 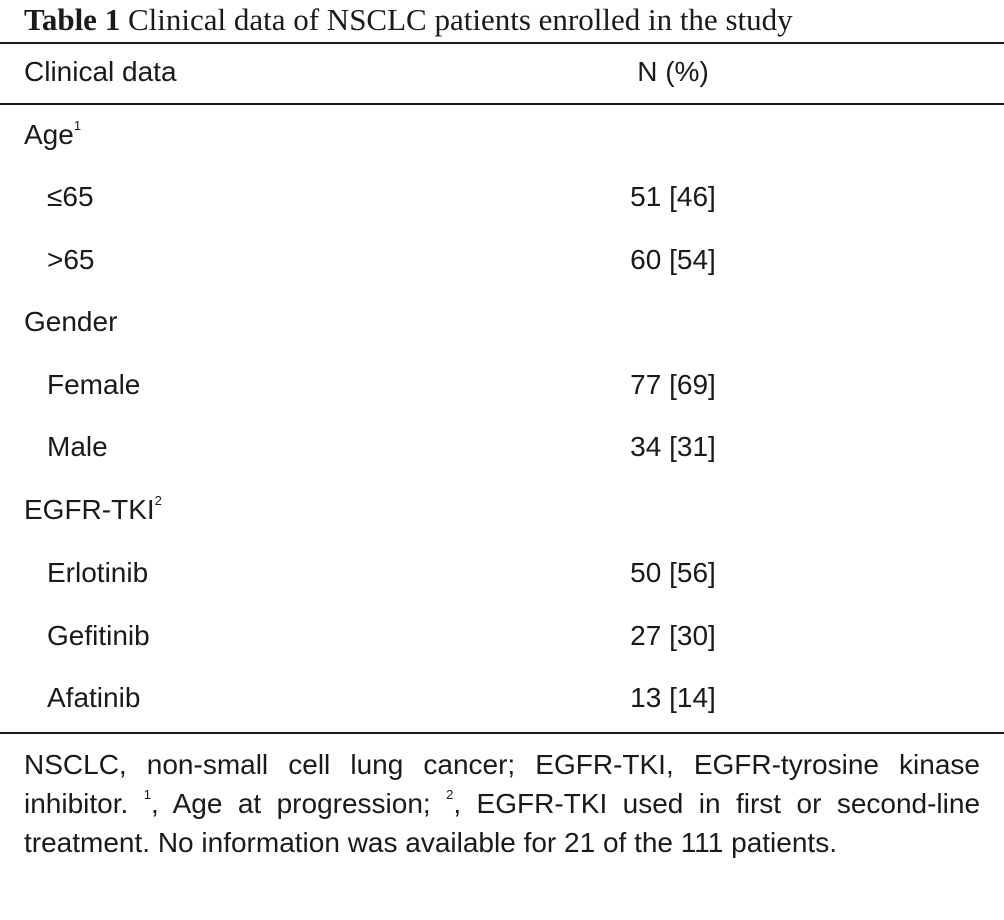 I want to click on row-age-sup: 1, so click(x=77, y=125).